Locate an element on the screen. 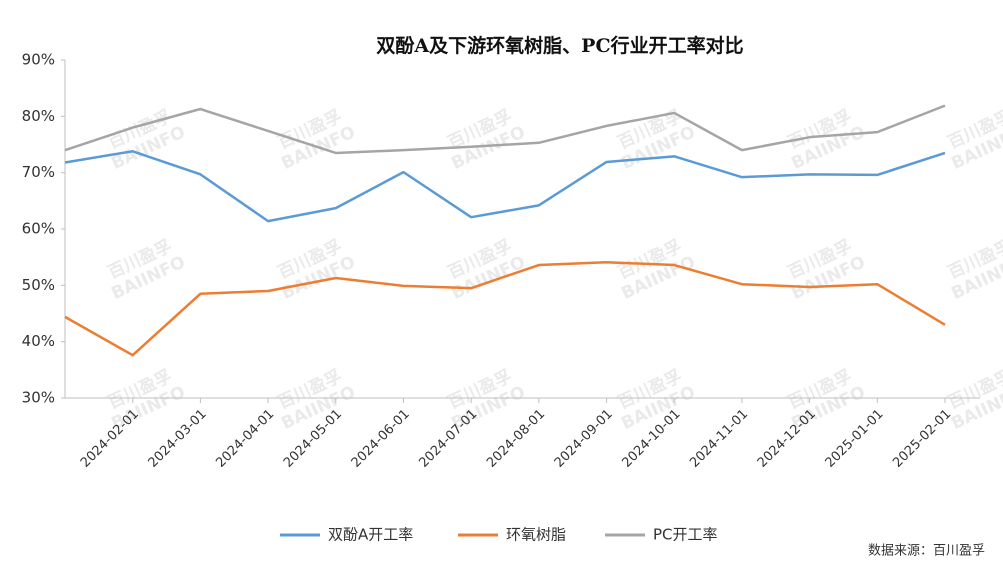 The height and width of the screenshot is (565, 1003). y-tick-label: 30% is located at coordinates (38, 398).